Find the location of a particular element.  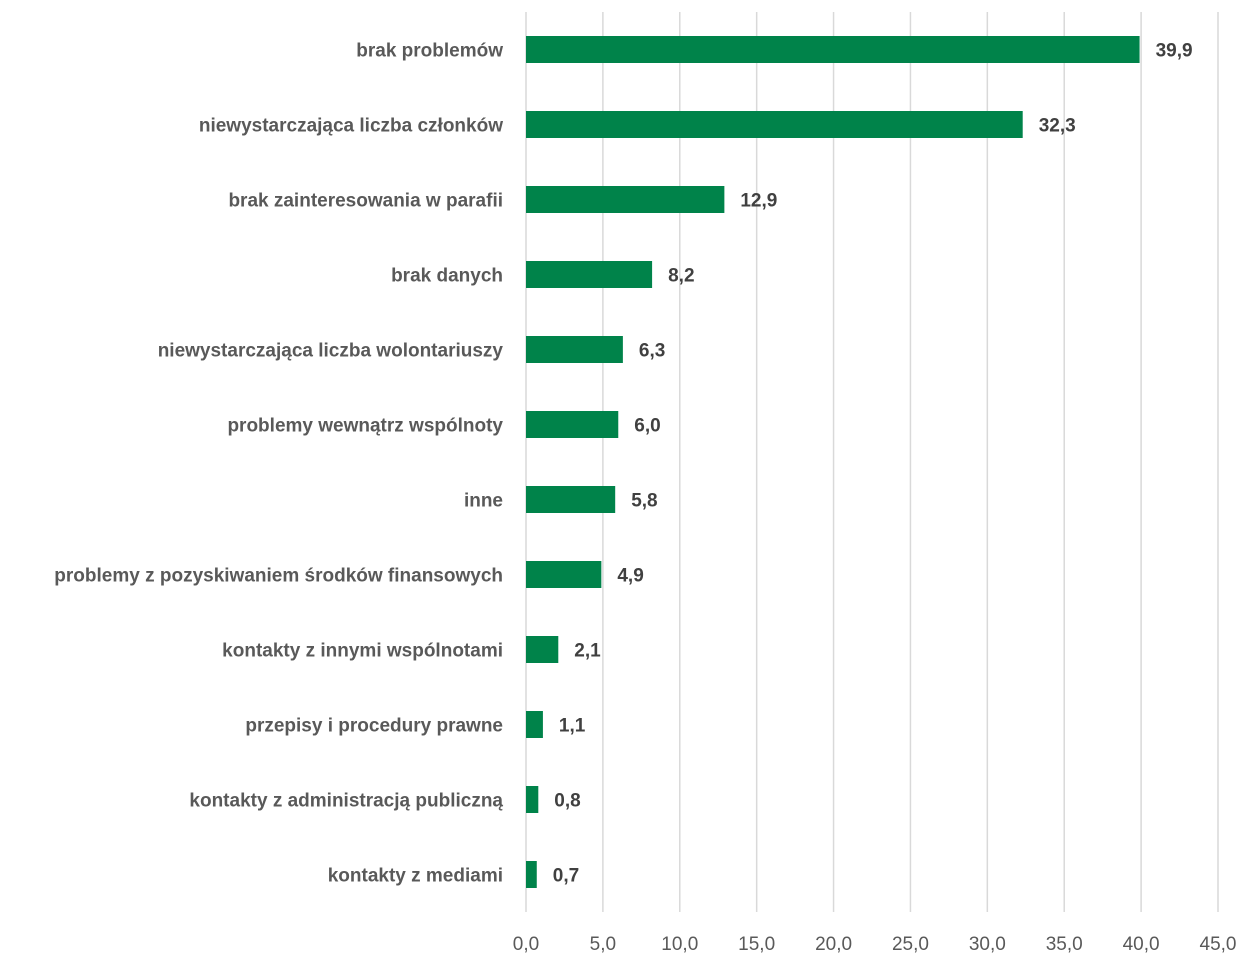

value-label: 1,1 is located at coordinates (572, 726).